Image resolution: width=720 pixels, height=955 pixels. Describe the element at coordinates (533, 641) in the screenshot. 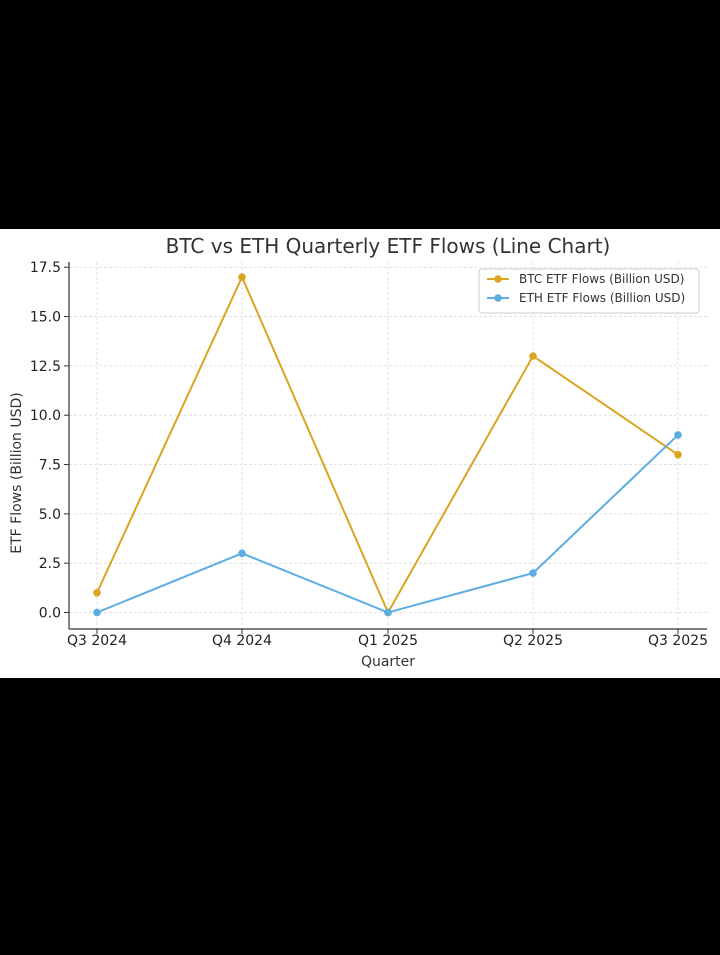

I see `x-tick-label: Q2 2025` at that location.